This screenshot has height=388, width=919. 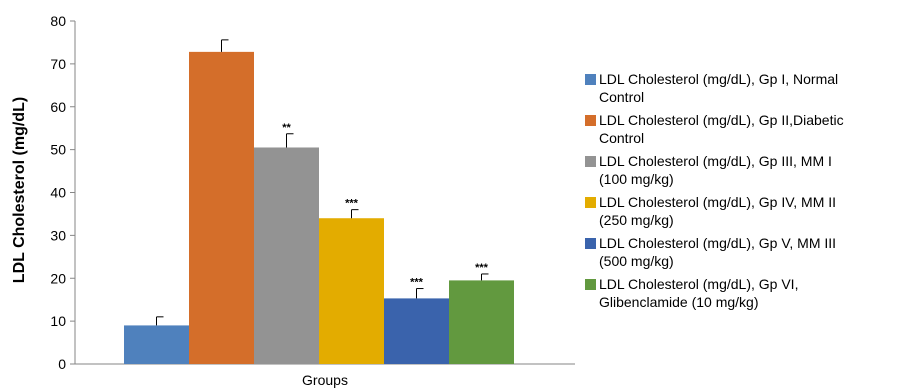 I want to click on y-tick-label: 50, so click(x=58, y=150).